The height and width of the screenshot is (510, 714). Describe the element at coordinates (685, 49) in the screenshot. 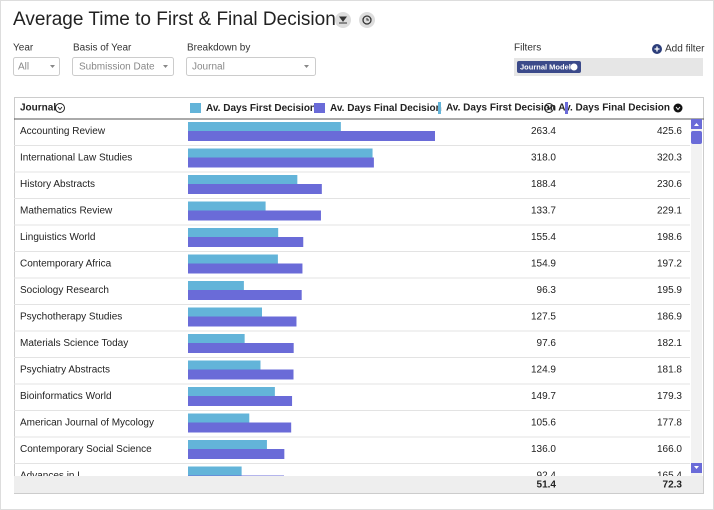

I see `add-filter: Add filter` at that location.